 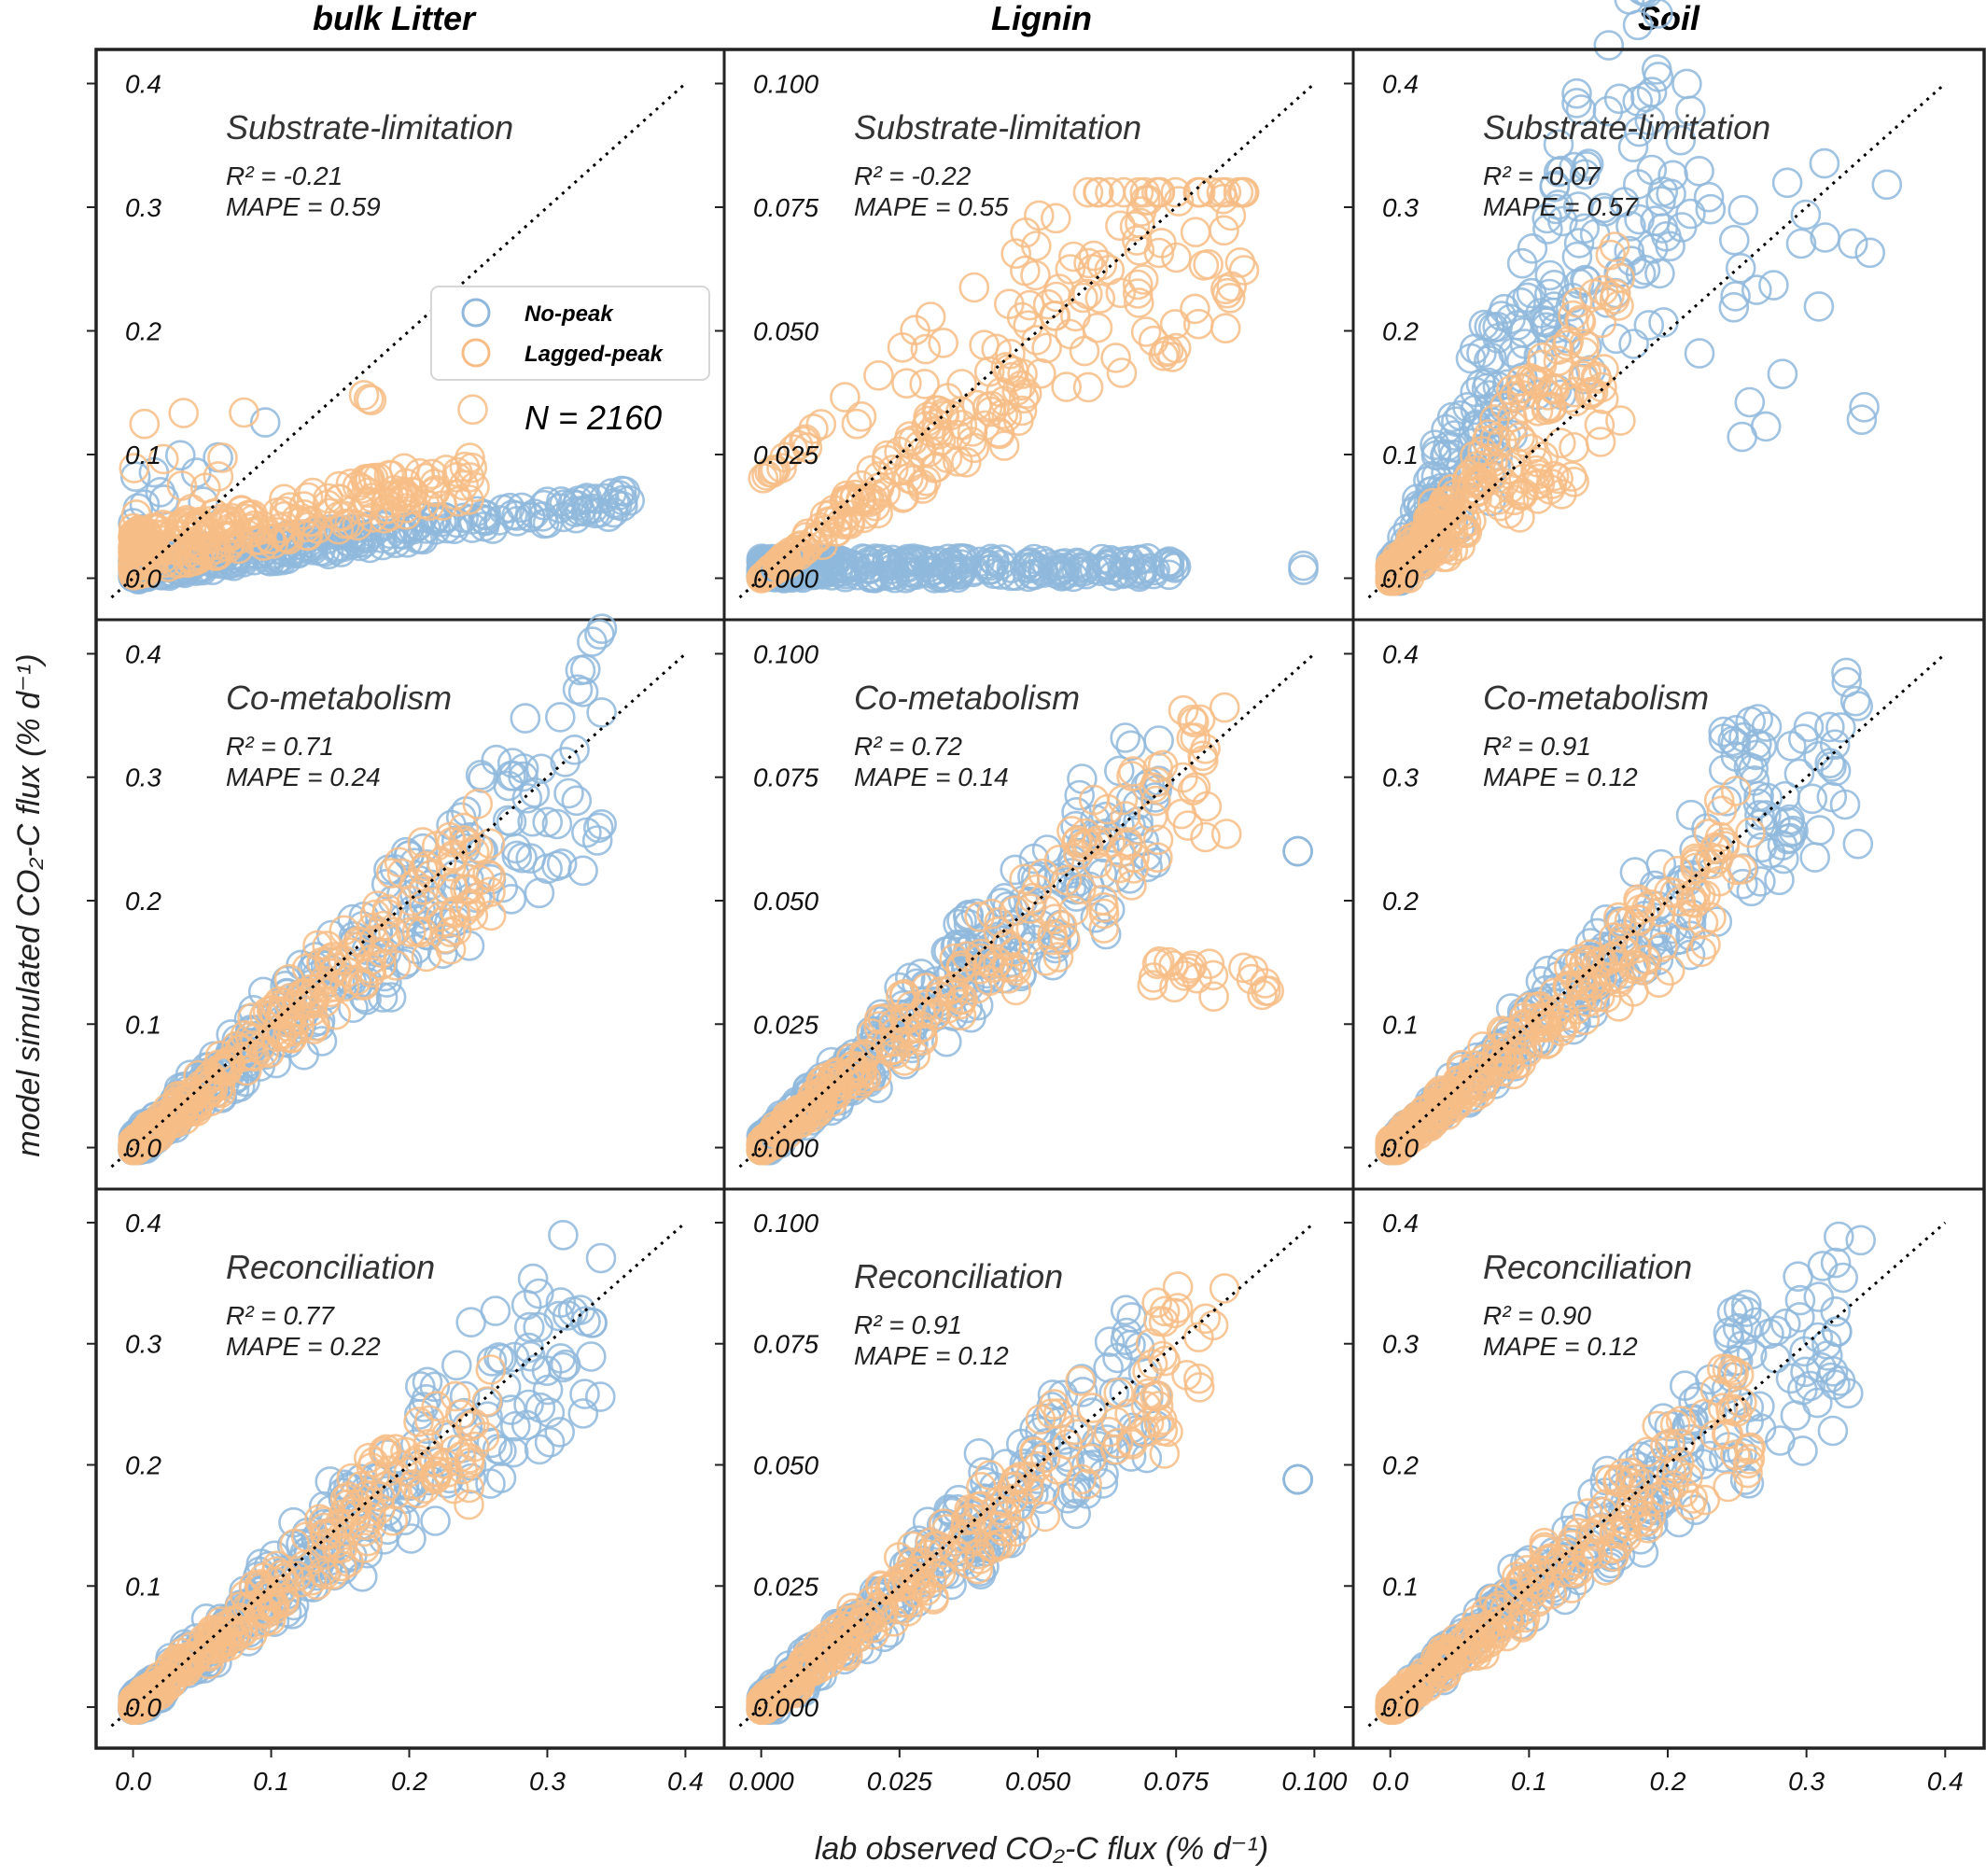 What do you see at coordinates (786, 901) in the screenshot?
I see `y-tick-label: 0.050` at bounding box center [786, 901].